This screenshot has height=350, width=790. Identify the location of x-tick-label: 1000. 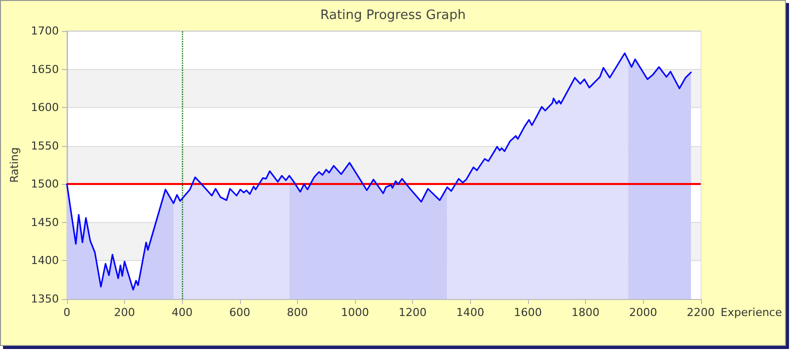
(355, 312).